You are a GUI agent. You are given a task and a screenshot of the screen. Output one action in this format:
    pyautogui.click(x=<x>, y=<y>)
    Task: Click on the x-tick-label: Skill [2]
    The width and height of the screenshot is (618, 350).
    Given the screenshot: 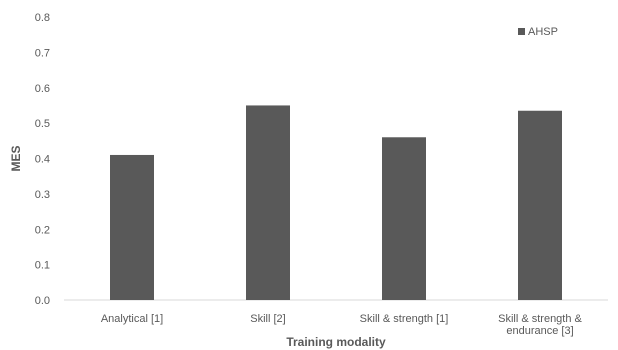 What is the action you would take?
    pyautogui.click(x=267, y=319)
    